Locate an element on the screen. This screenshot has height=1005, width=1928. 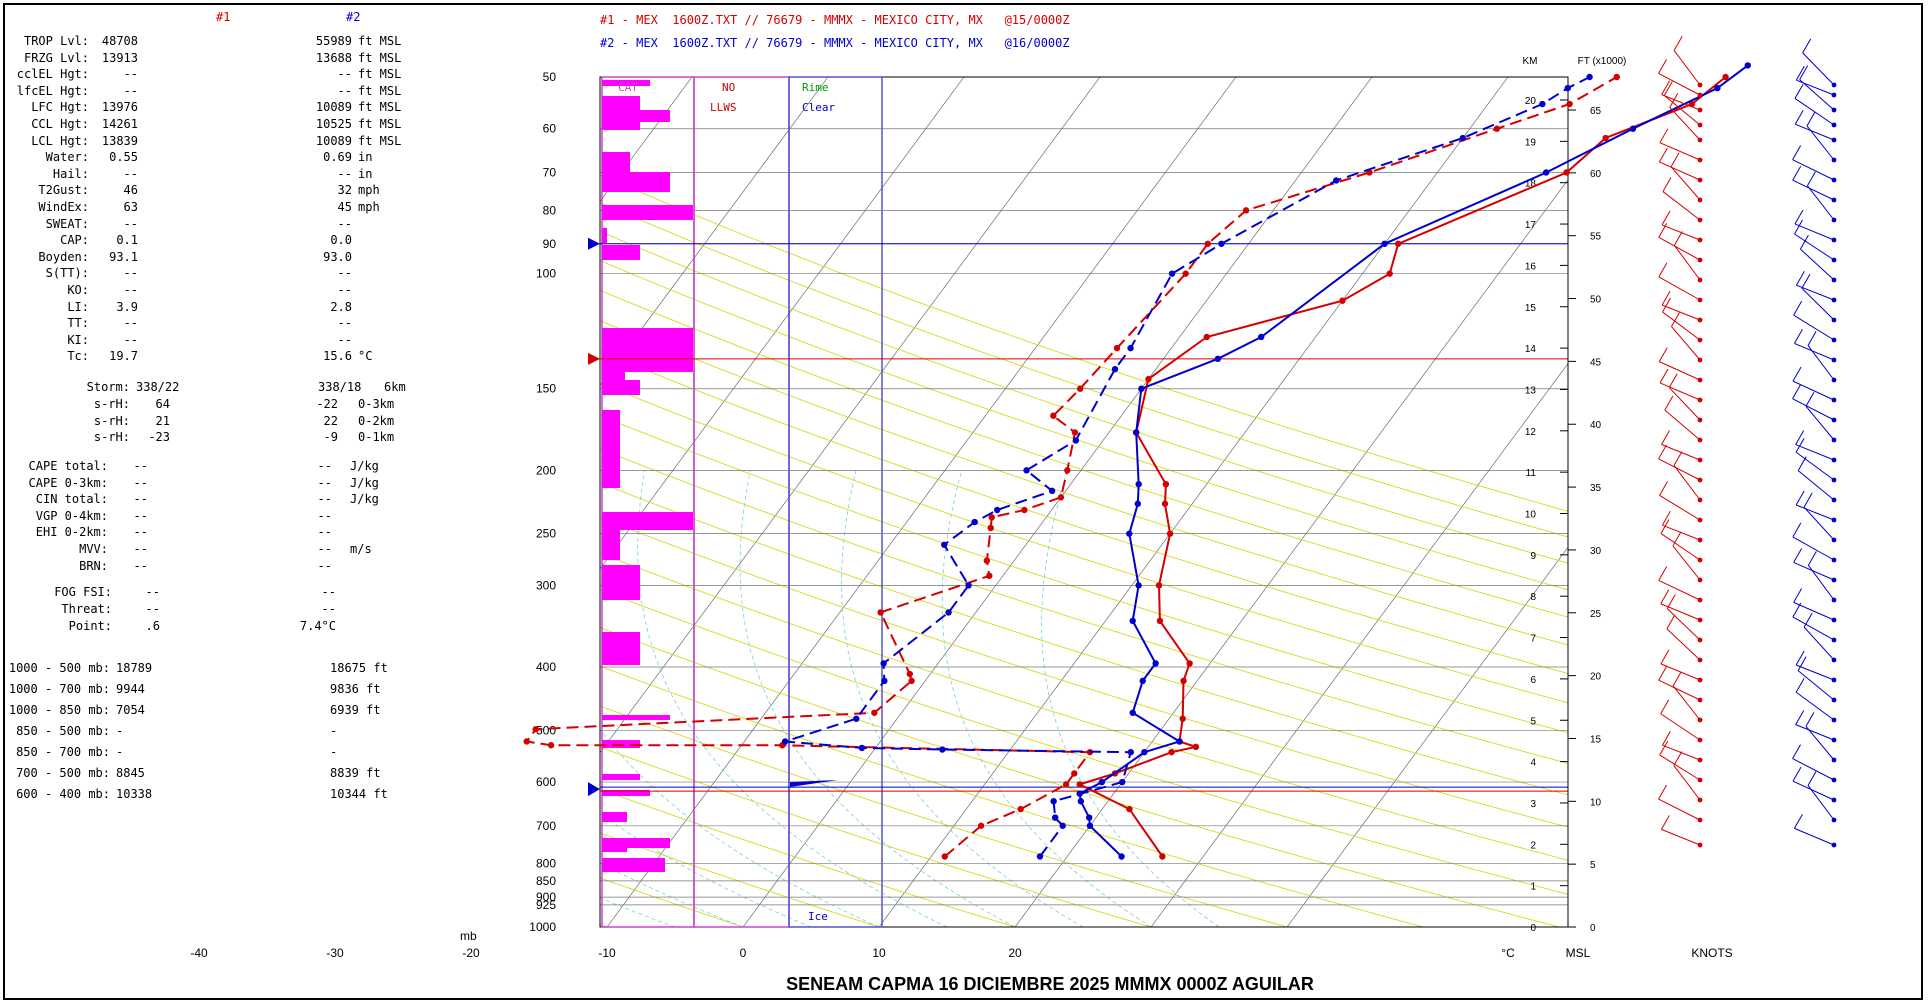
index-unit: °C is located at coordinates (365, 356).